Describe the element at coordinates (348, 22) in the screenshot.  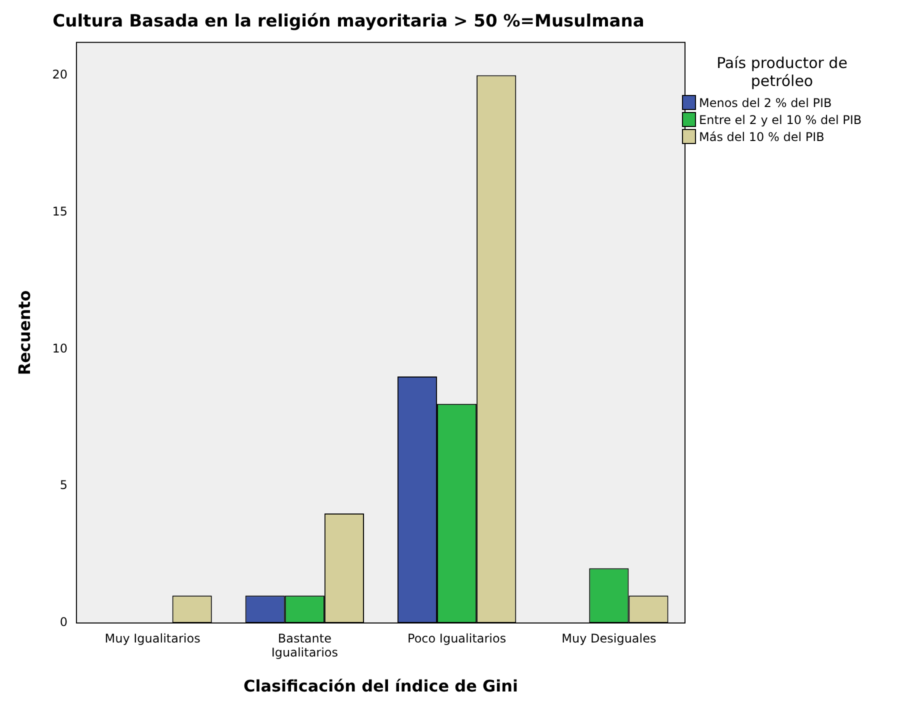
I see `chart-title: Cultura Basada en la religión mayoritaria > 50 %=Musulmana` at that location.